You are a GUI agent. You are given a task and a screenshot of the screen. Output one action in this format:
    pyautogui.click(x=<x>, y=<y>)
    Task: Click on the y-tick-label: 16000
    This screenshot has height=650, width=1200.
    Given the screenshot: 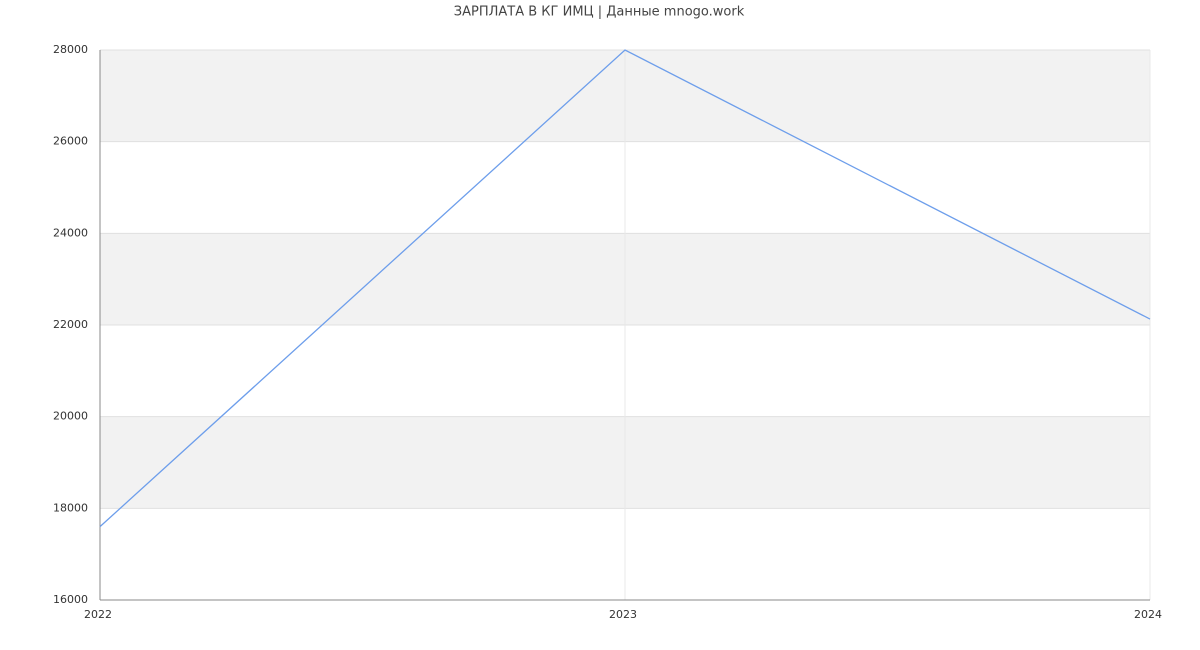 What is the action you would take?
    pyautogui.click(x=70, y=599)
    